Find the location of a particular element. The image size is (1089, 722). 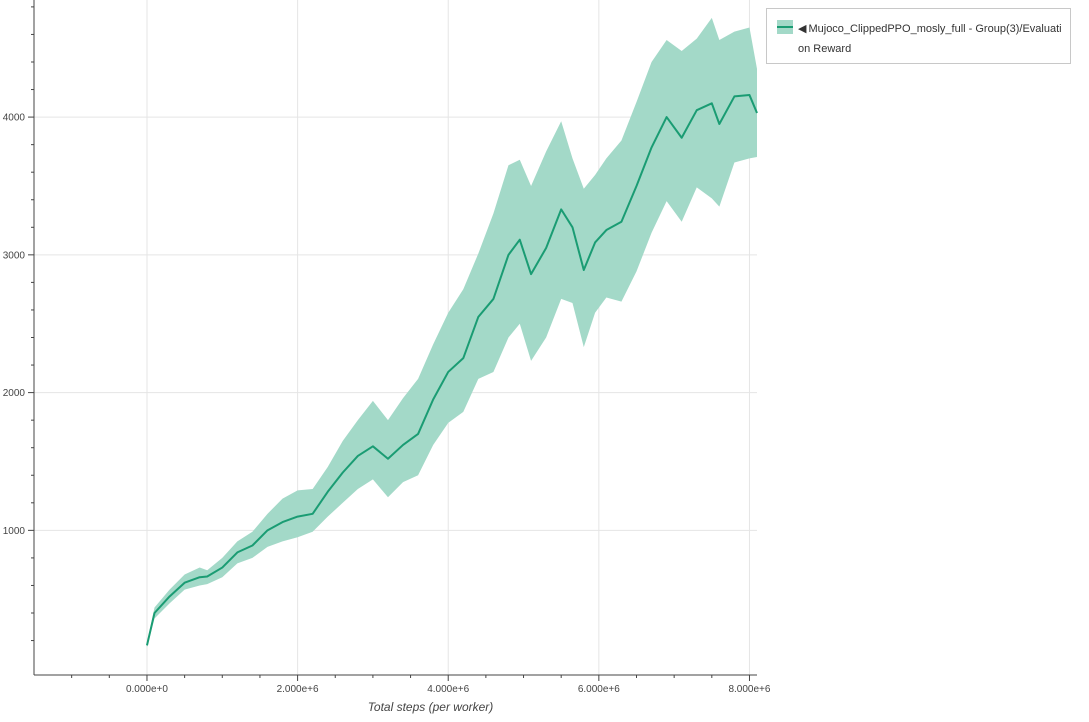

x-axis-title: Total steps (per worker) is located at coordinates (431, 707).